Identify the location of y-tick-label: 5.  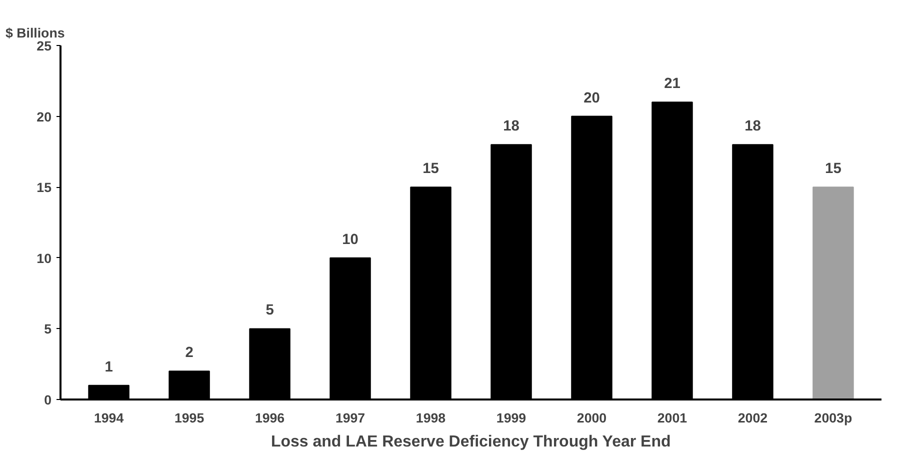
(48, 329).